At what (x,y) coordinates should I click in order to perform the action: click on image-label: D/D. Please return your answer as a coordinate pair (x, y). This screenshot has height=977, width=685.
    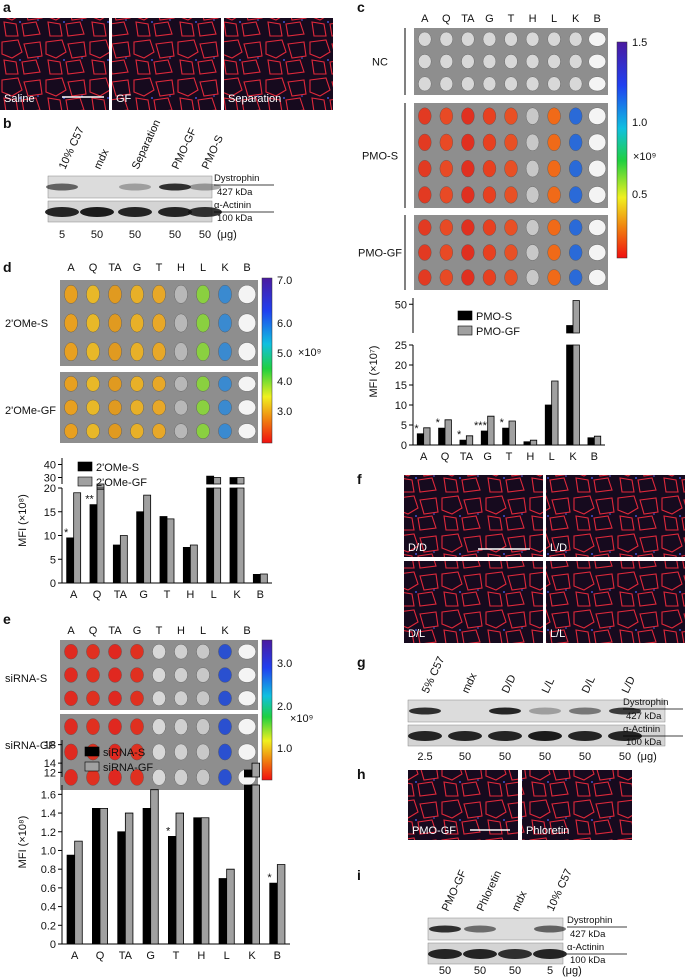
    Looking at the image, I should click on (417, 548).